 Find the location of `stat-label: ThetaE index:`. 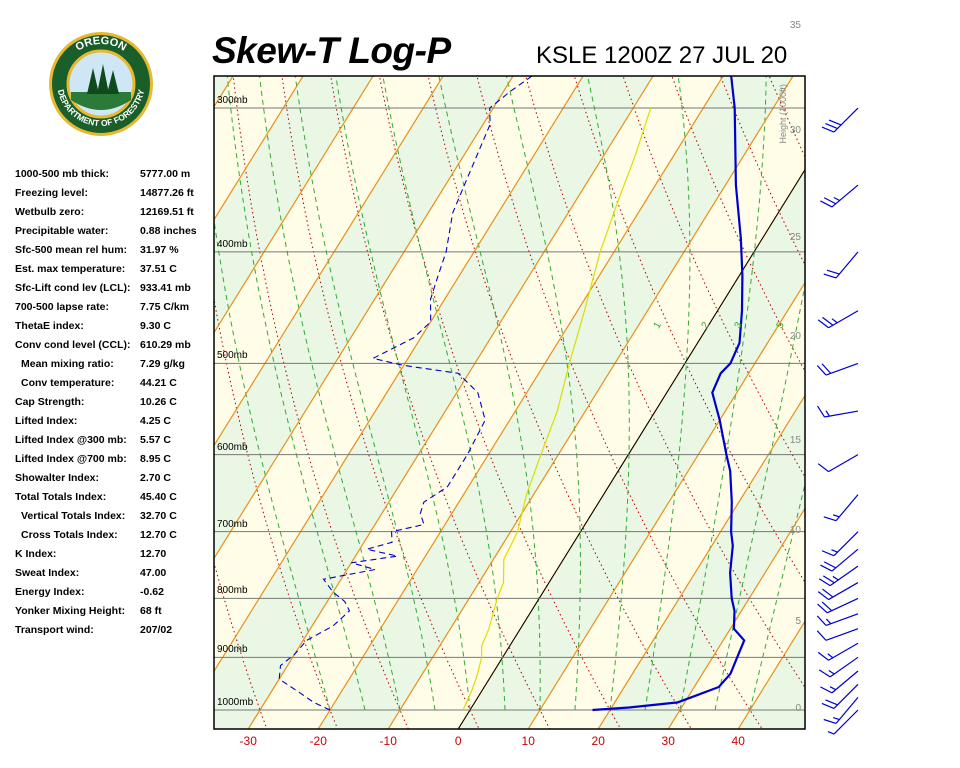

stat-label: ThetaE index: is located at coordinates (49, 326).